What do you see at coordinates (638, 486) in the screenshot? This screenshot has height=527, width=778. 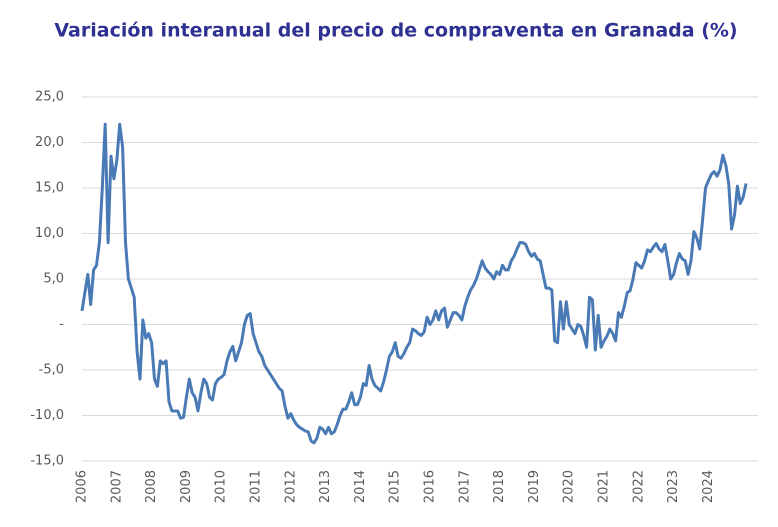 I see `x-tick-label: 2022` at bounding box center [638, 486].